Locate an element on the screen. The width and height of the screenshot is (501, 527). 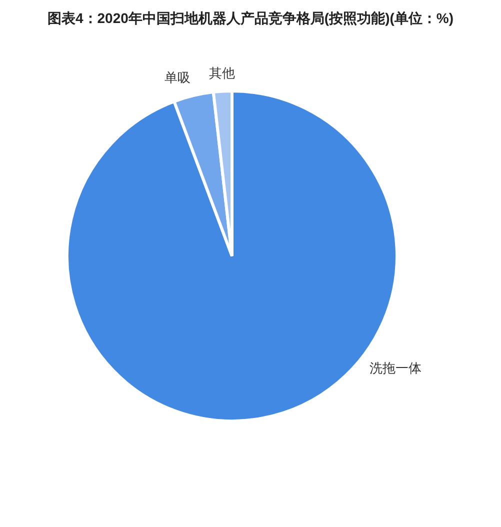
slice-label: 其他 is located at coordinates (221, 72).